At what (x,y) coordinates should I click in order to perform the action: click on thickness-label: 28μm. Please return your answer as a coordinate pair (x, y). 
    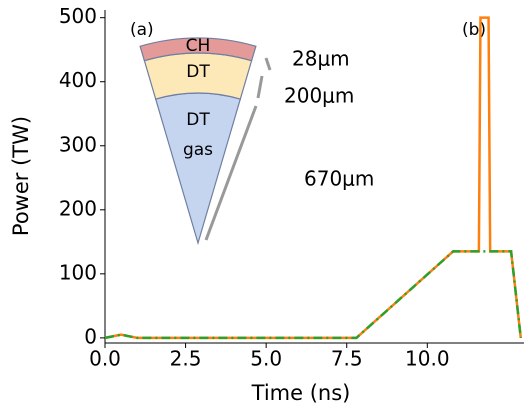
    Looking at the image, I should click on (321, 59).